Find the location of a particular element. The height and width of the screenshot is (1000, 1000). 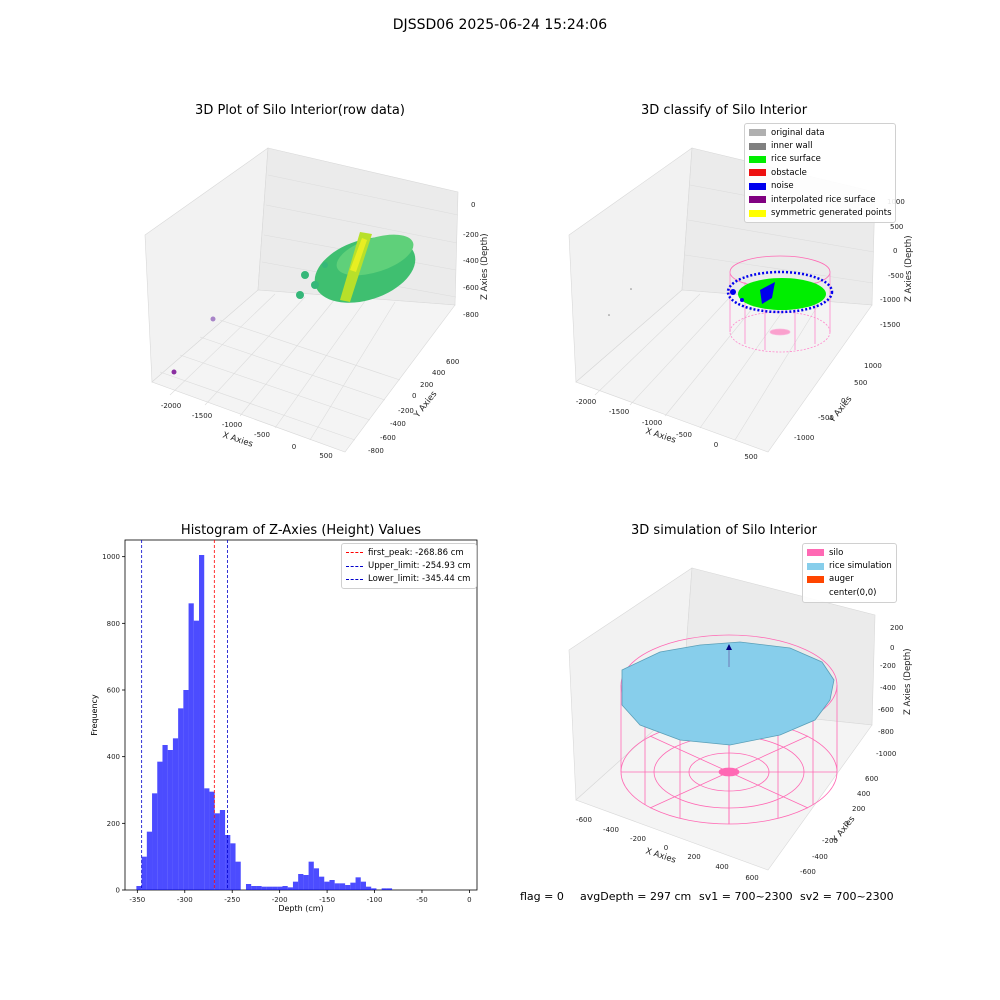

classify-y-tick: 1000 is located at coordinates (873, 366).